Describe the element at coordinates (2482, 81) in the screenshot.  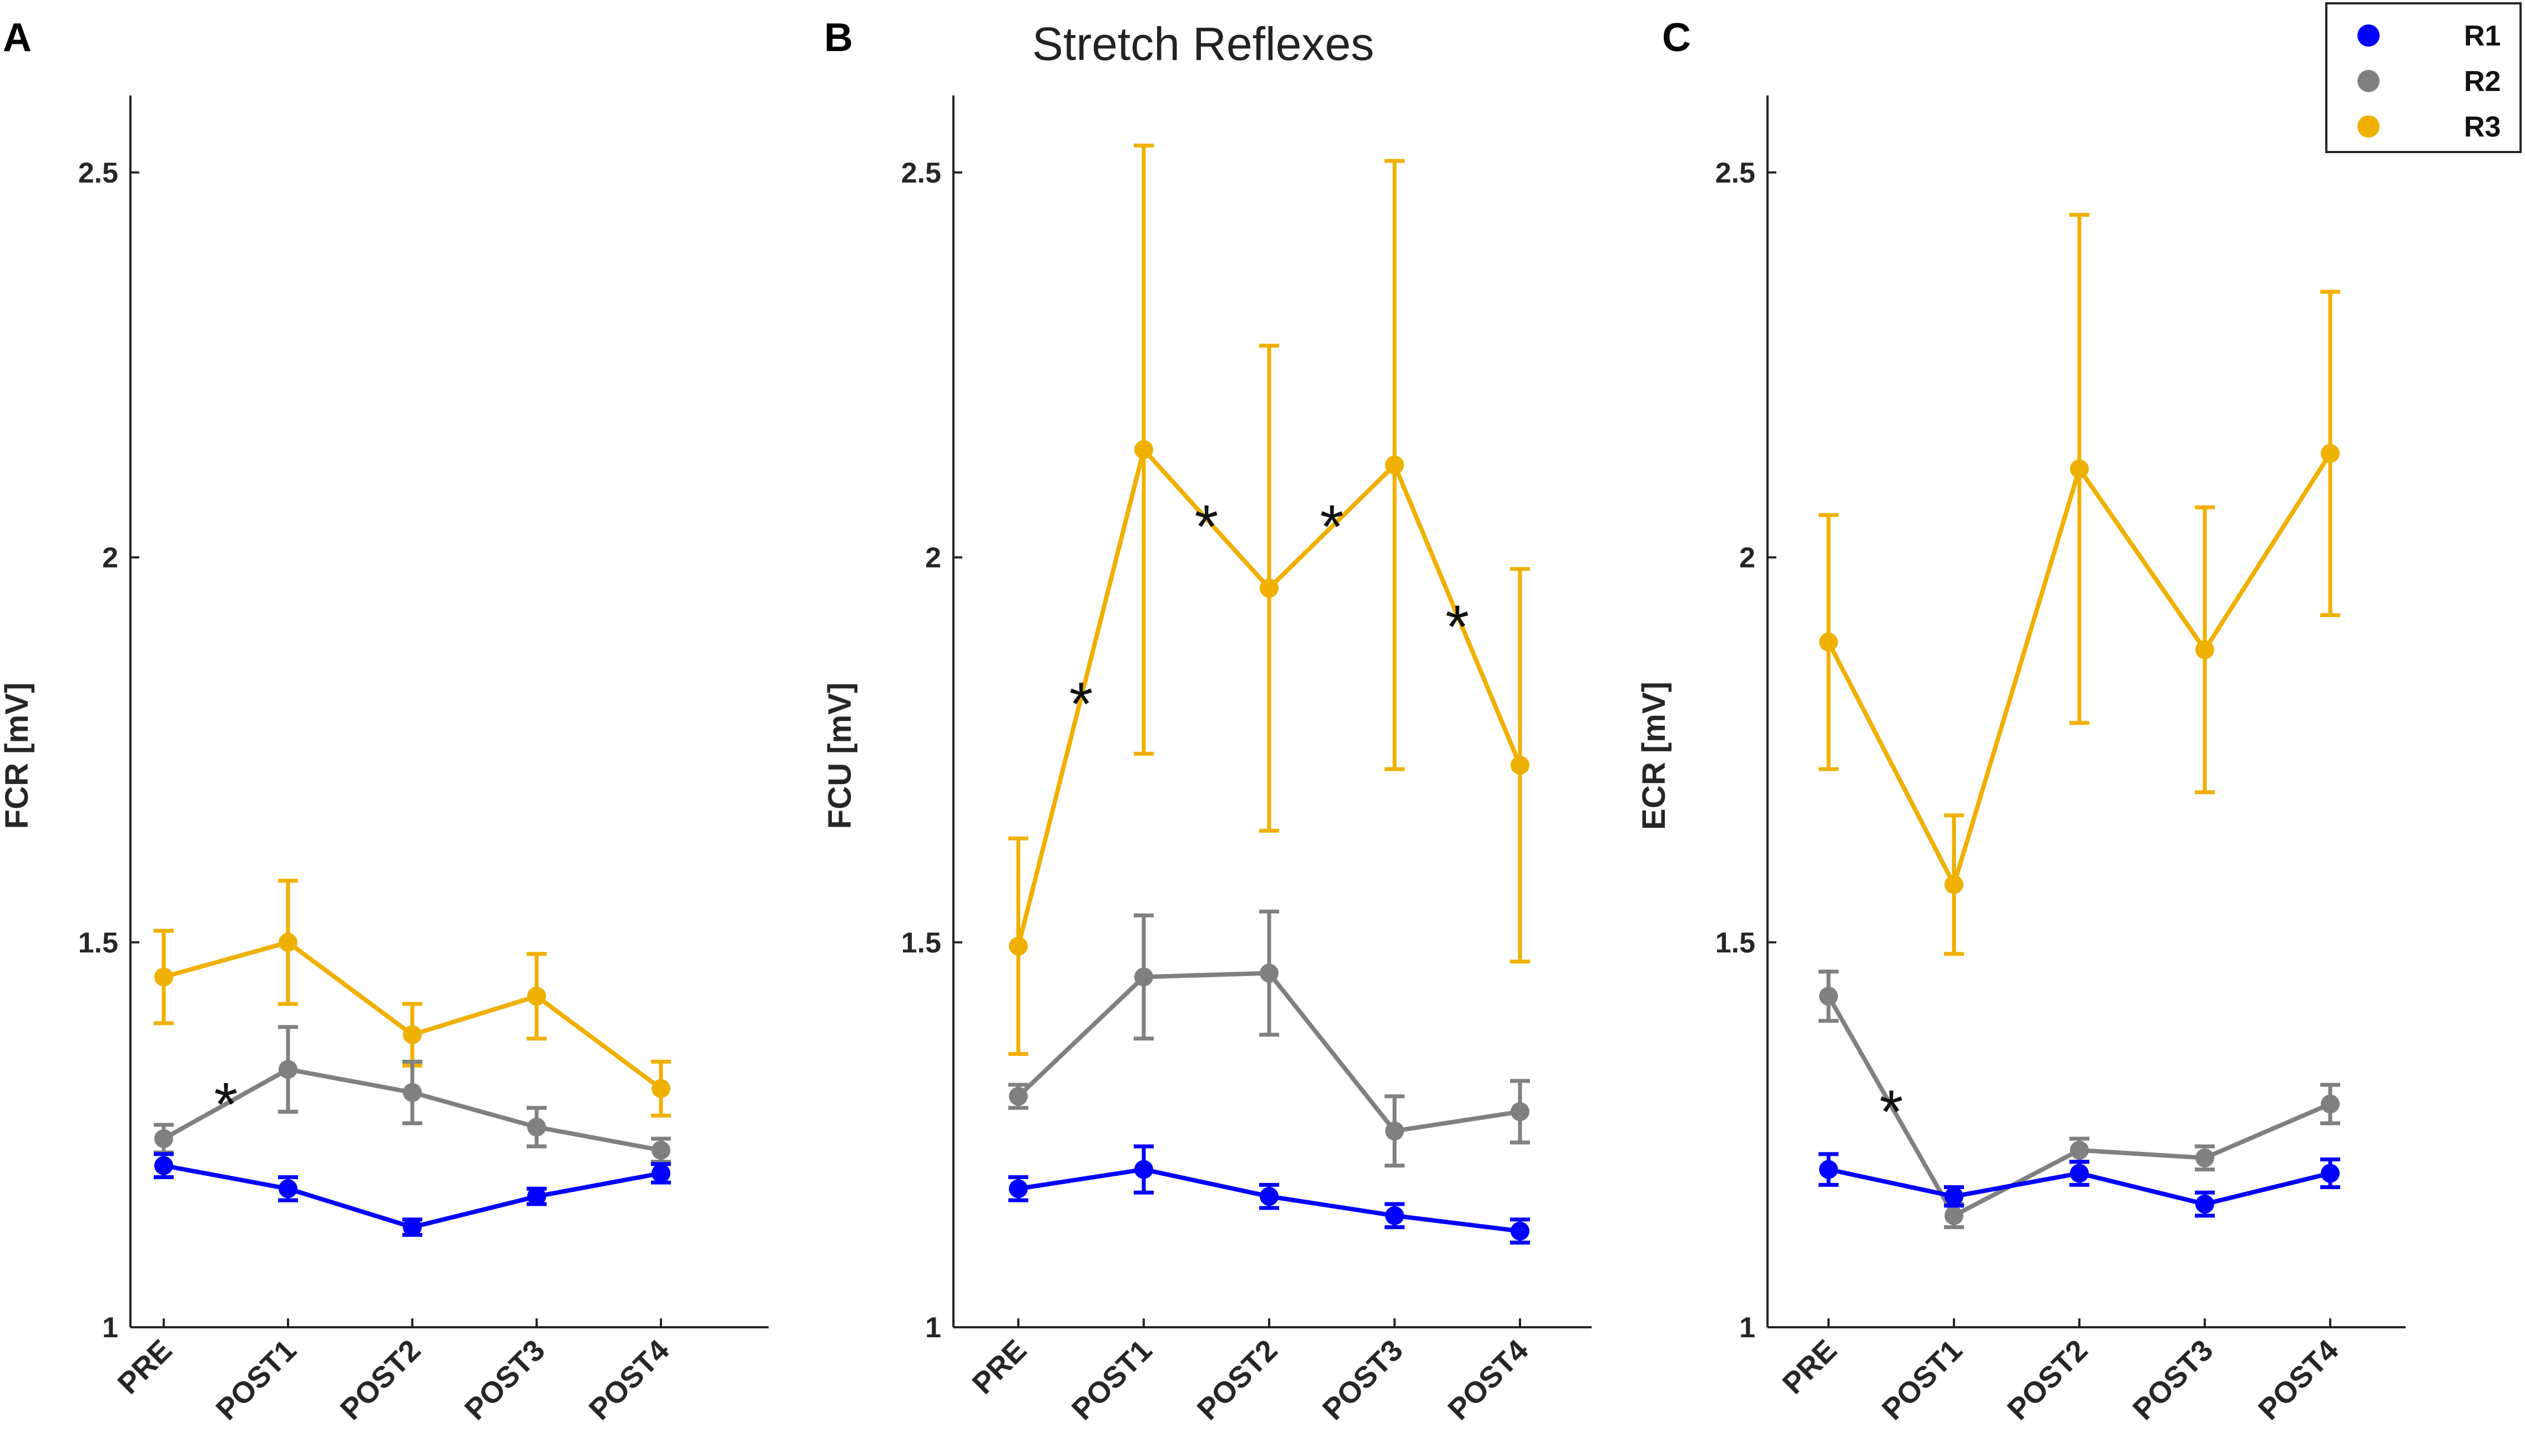
I see `legend-label: R2` at that location.